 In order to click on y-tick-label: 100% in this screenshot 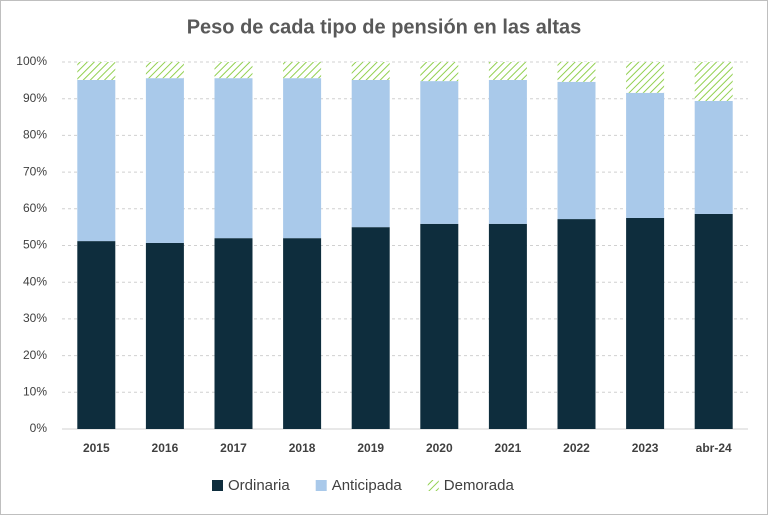, I will do `click(31, 61)`.